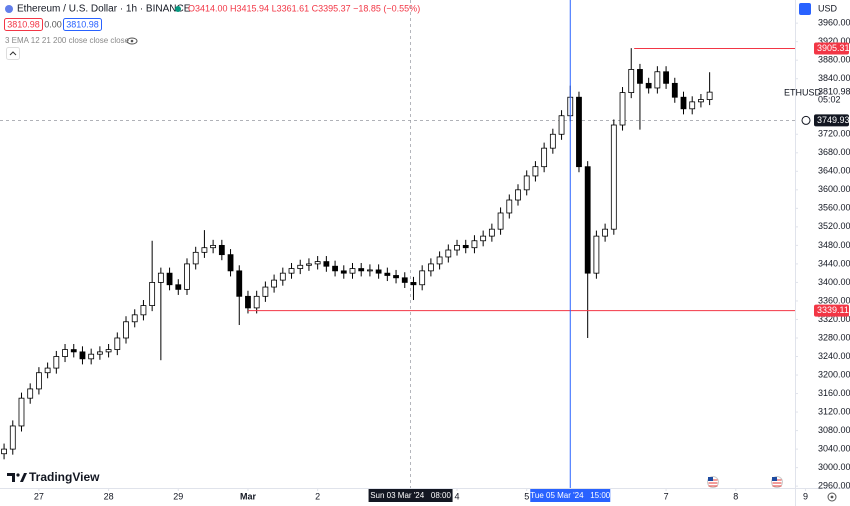 The height and width of the screenshot is (506, 850). I want to click on x-tick-label: Mar, so click(248, 496).